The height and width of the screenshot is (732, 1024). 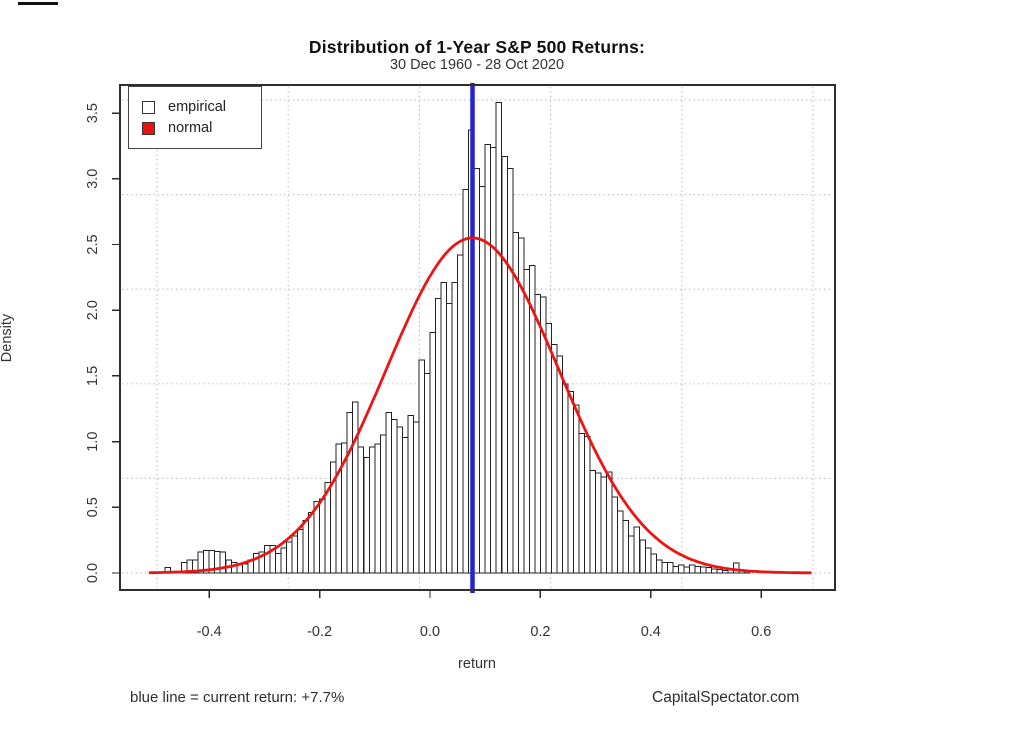 I want to click on x-tick-label: 0.4, so click(x=651, y=632).